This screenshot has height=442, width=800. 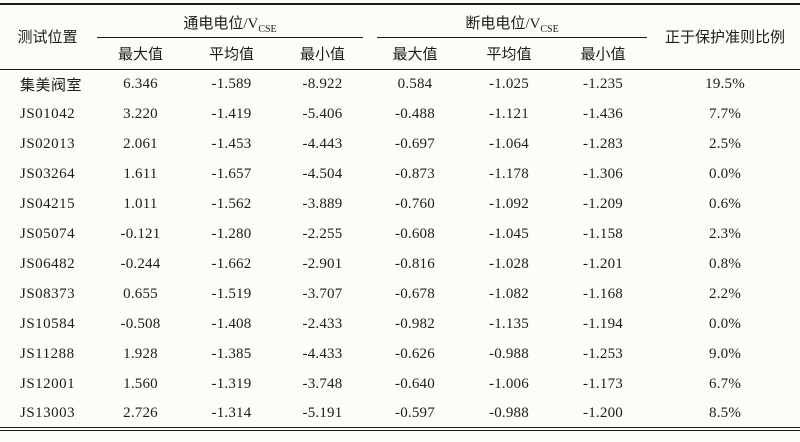 I want to click on value-cell: -1.283, so click(x=603, y=143).